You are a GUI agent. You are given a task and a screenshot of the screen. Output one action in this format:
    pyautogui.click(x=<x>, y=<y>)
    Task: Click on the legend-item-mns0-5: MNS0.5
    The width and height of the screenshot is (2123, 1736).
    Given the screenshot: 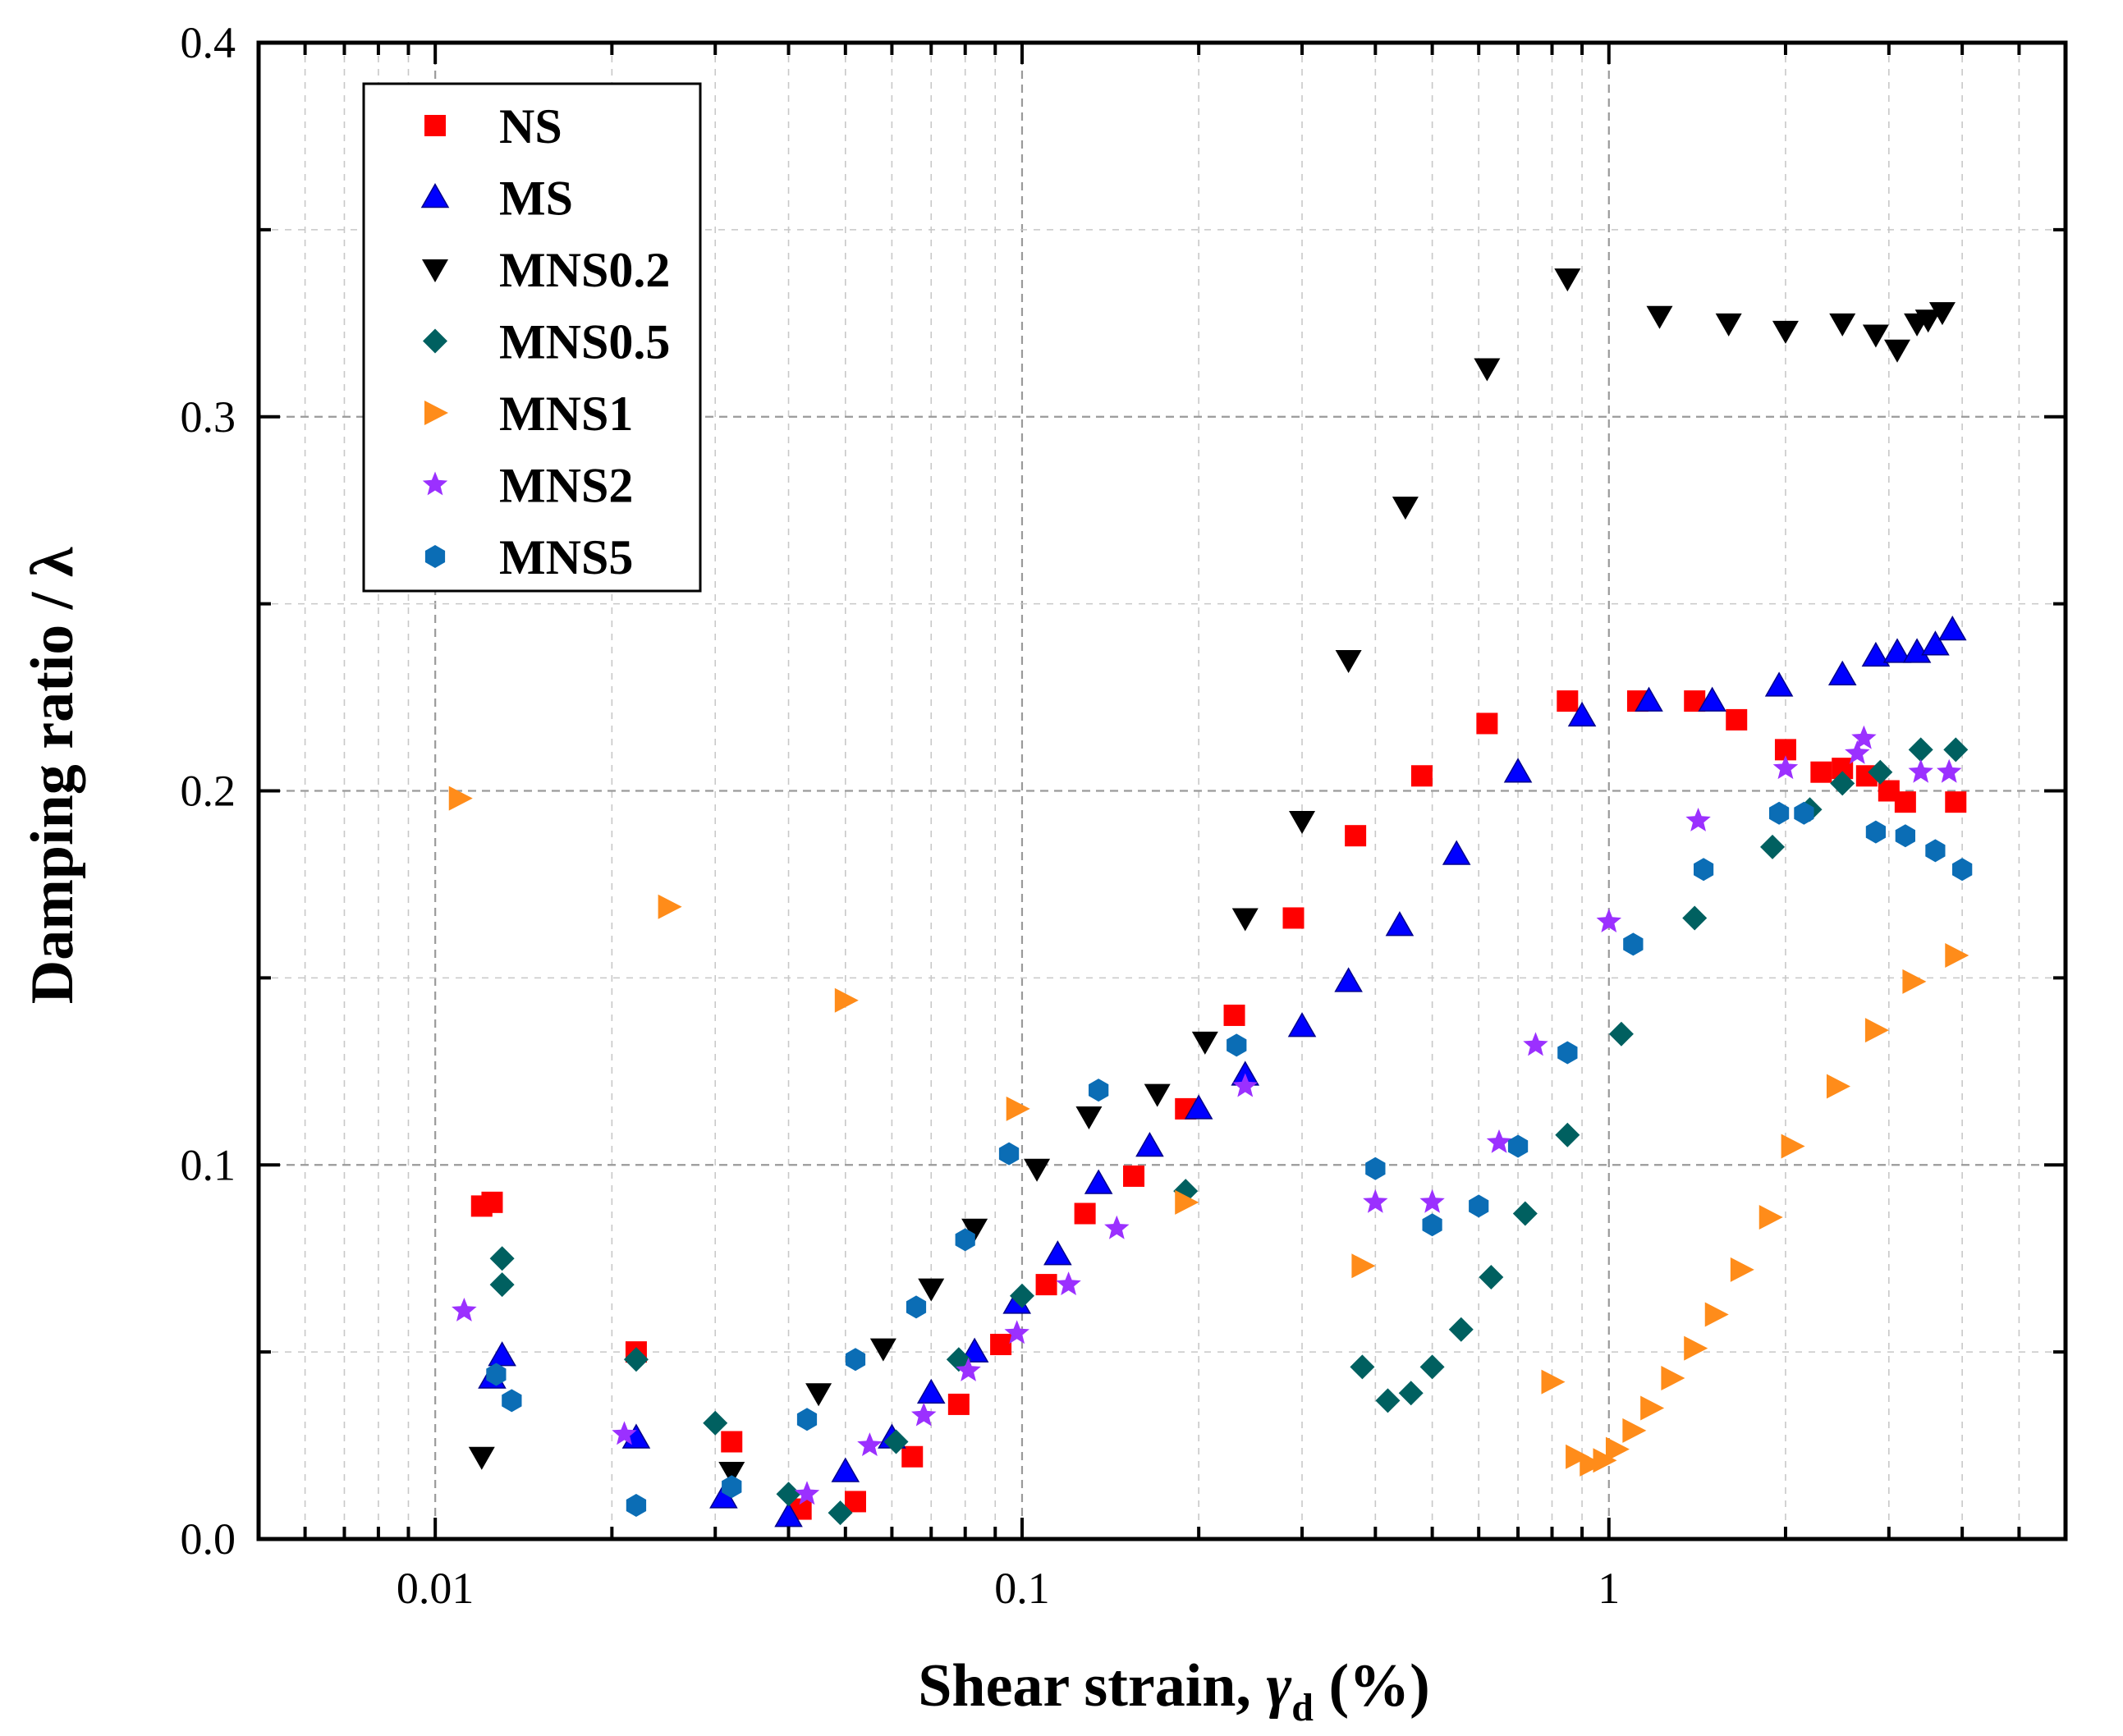 What is the action you would take?
    pyautogui.click(x=546, y=342)
    